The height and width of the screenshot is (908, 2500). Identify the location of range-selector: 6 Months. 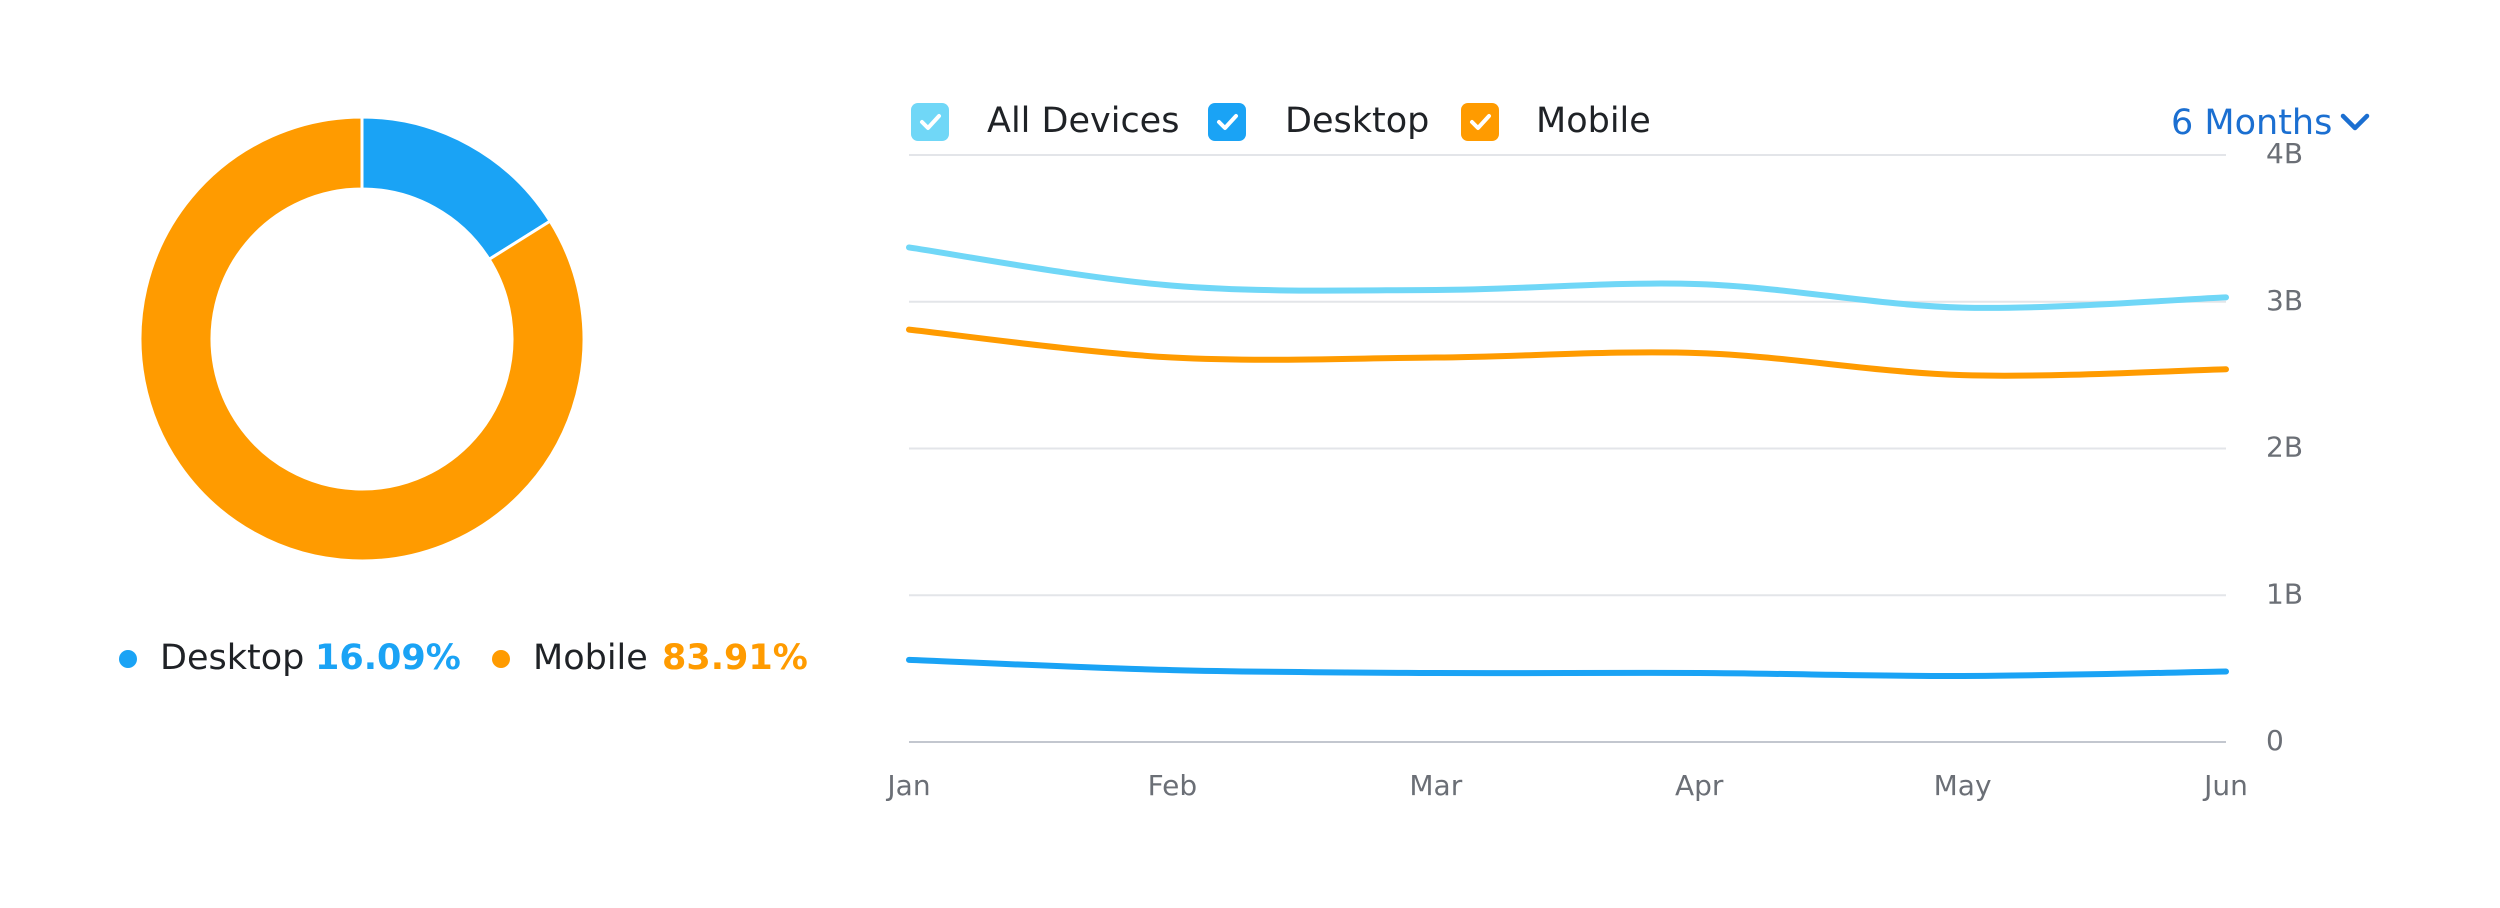
(2251, 123).